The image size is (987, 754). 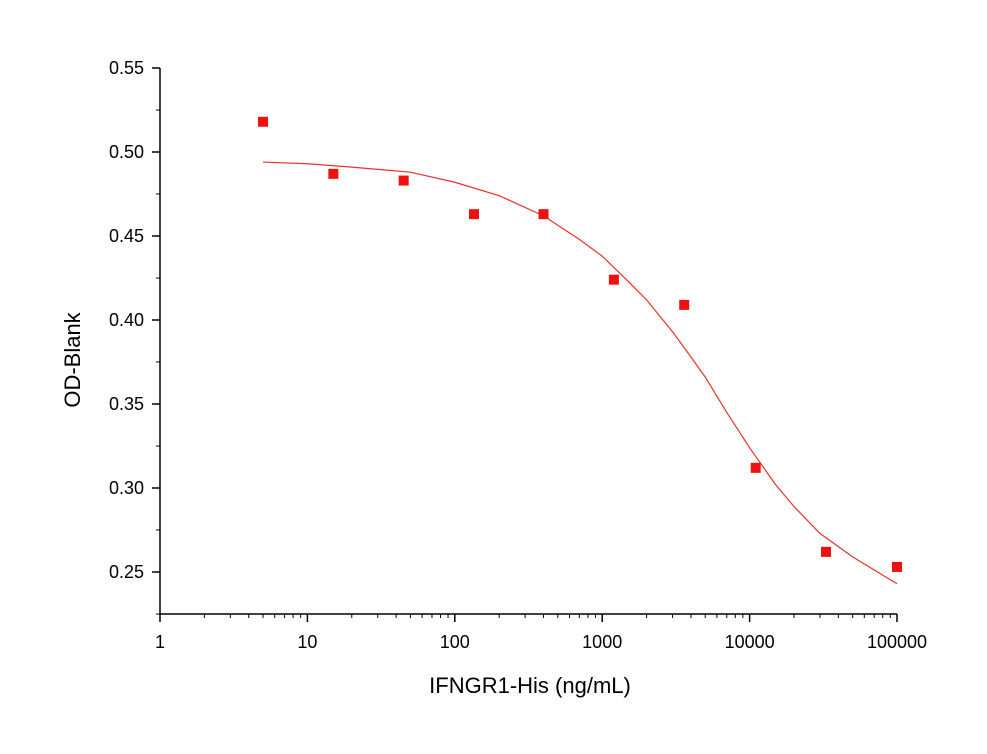 What do you see at coordinates (897, 642) in the screenshot?
I see `x-tick-label: 100000` at bounding box center [897, 642].